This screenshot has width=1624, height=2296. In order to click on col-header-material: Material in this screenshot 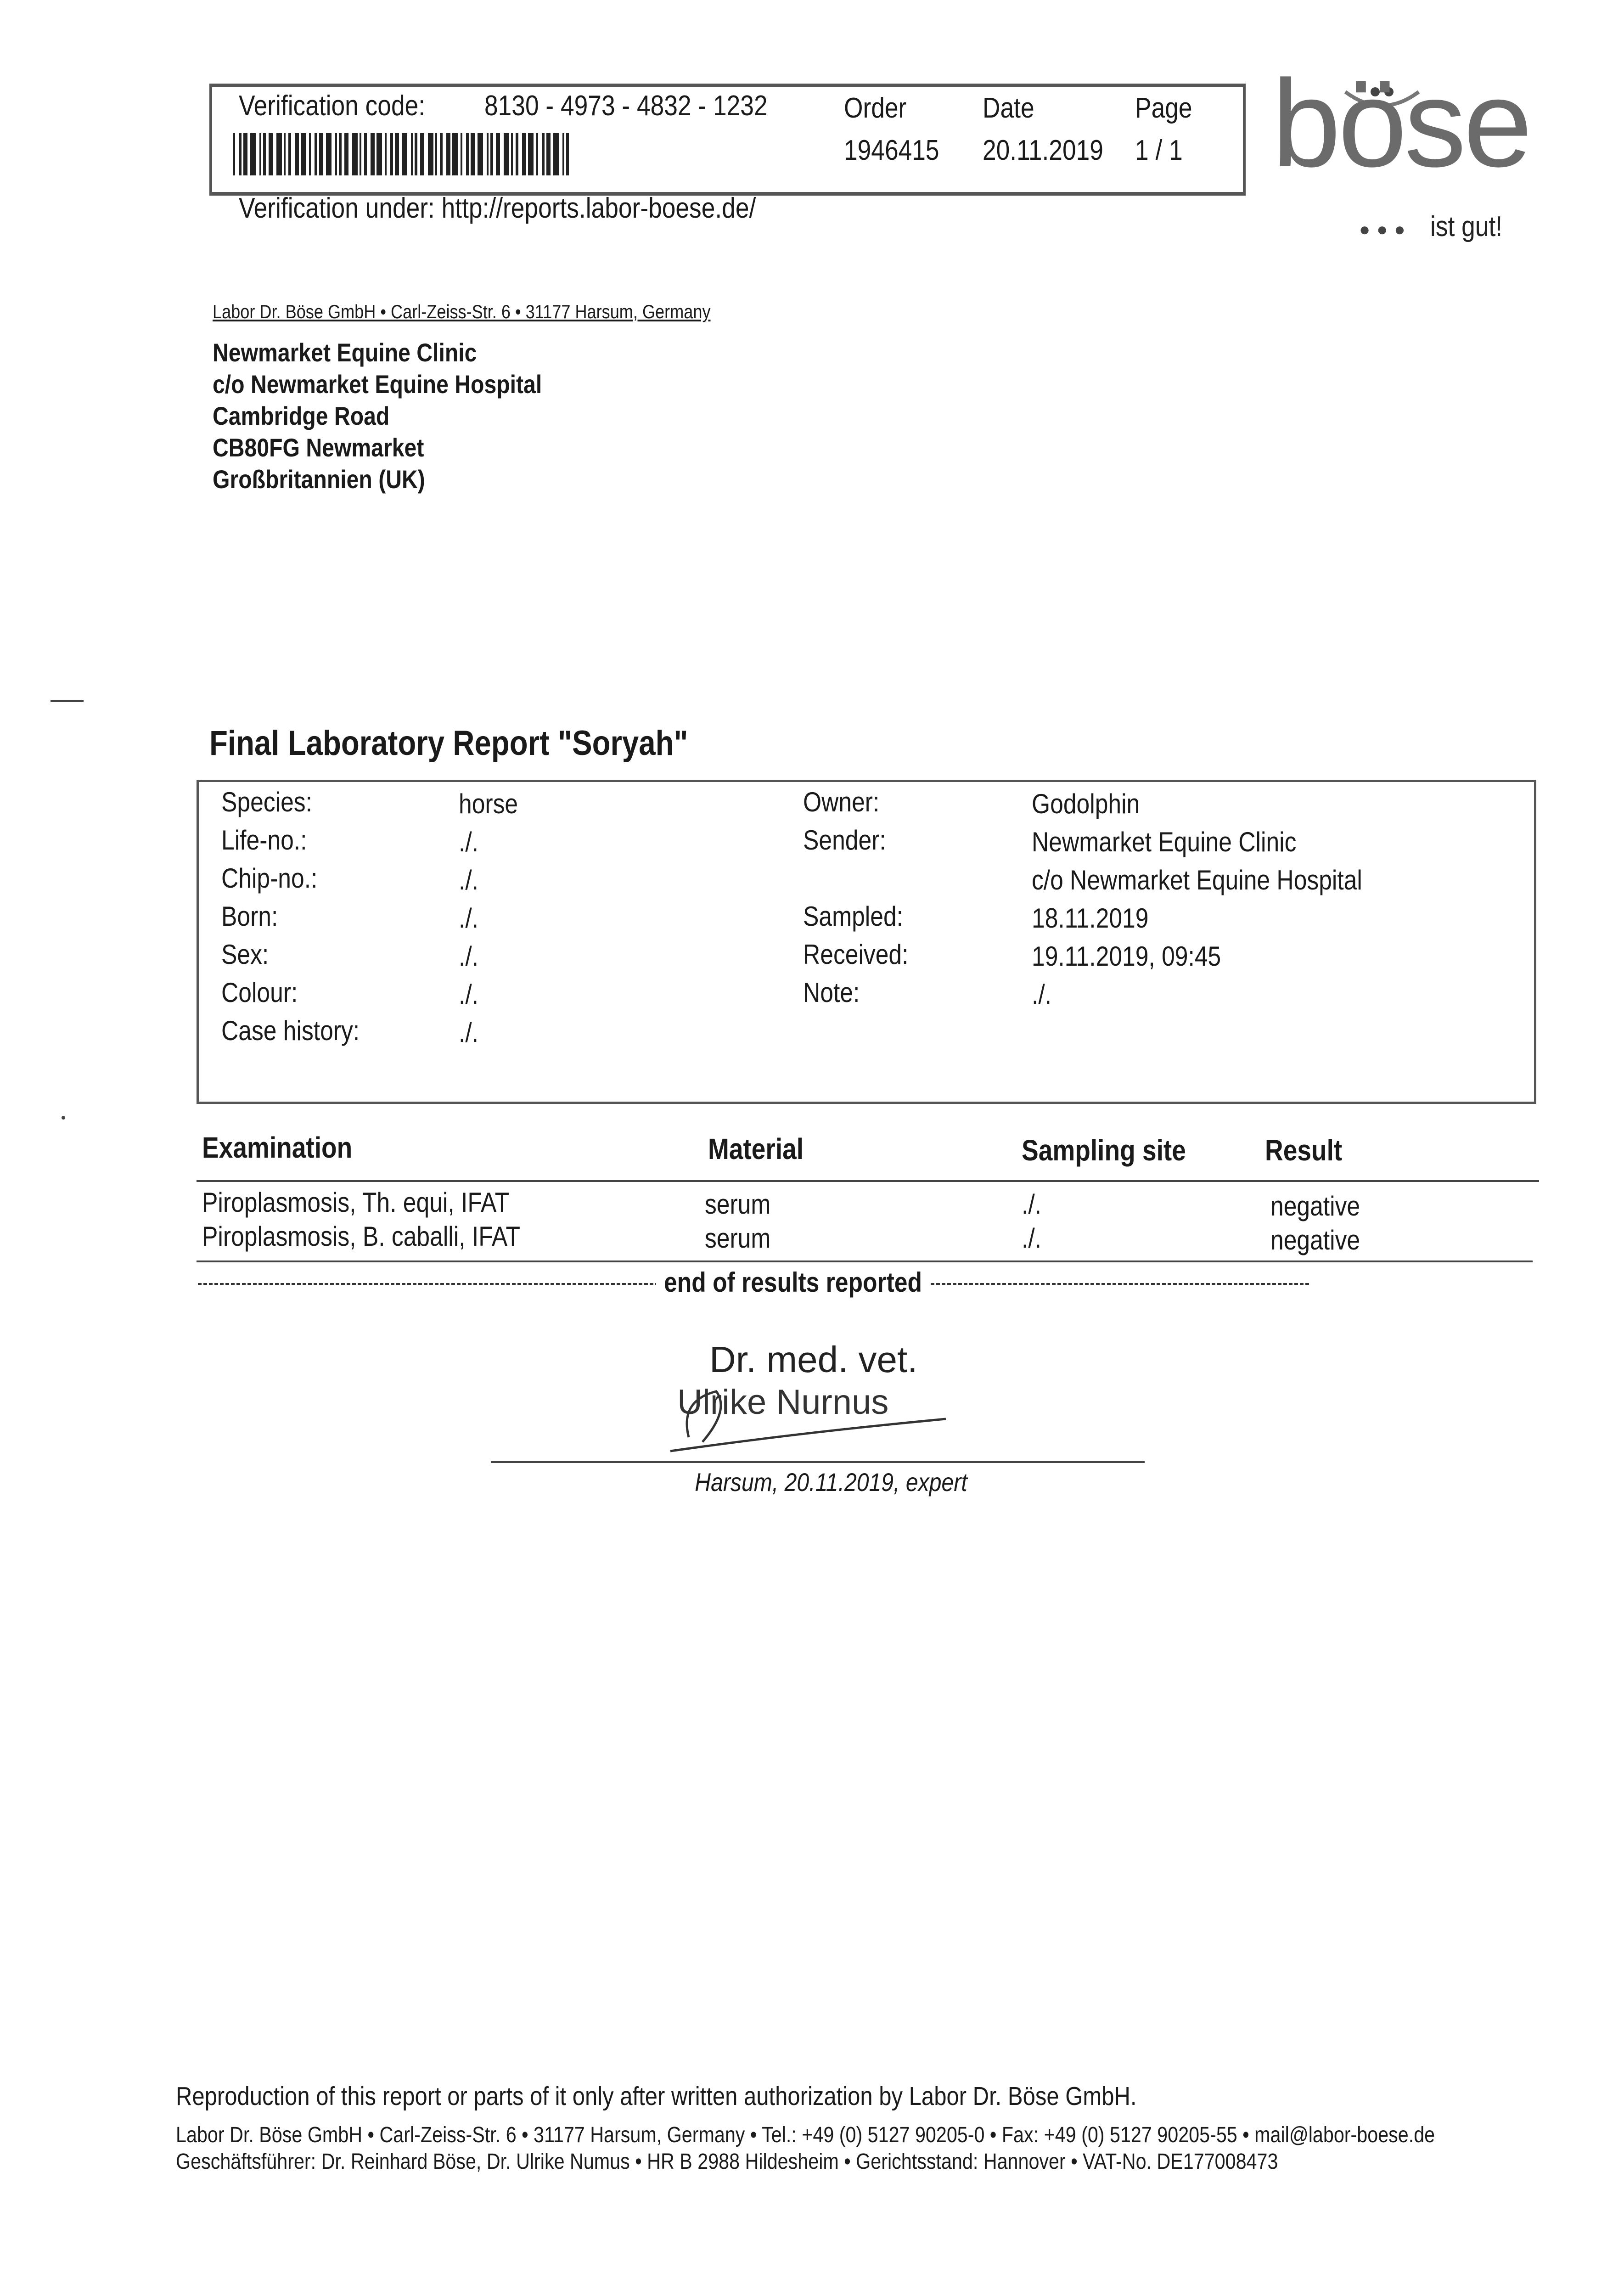, I will do `click(756, 1148)`.